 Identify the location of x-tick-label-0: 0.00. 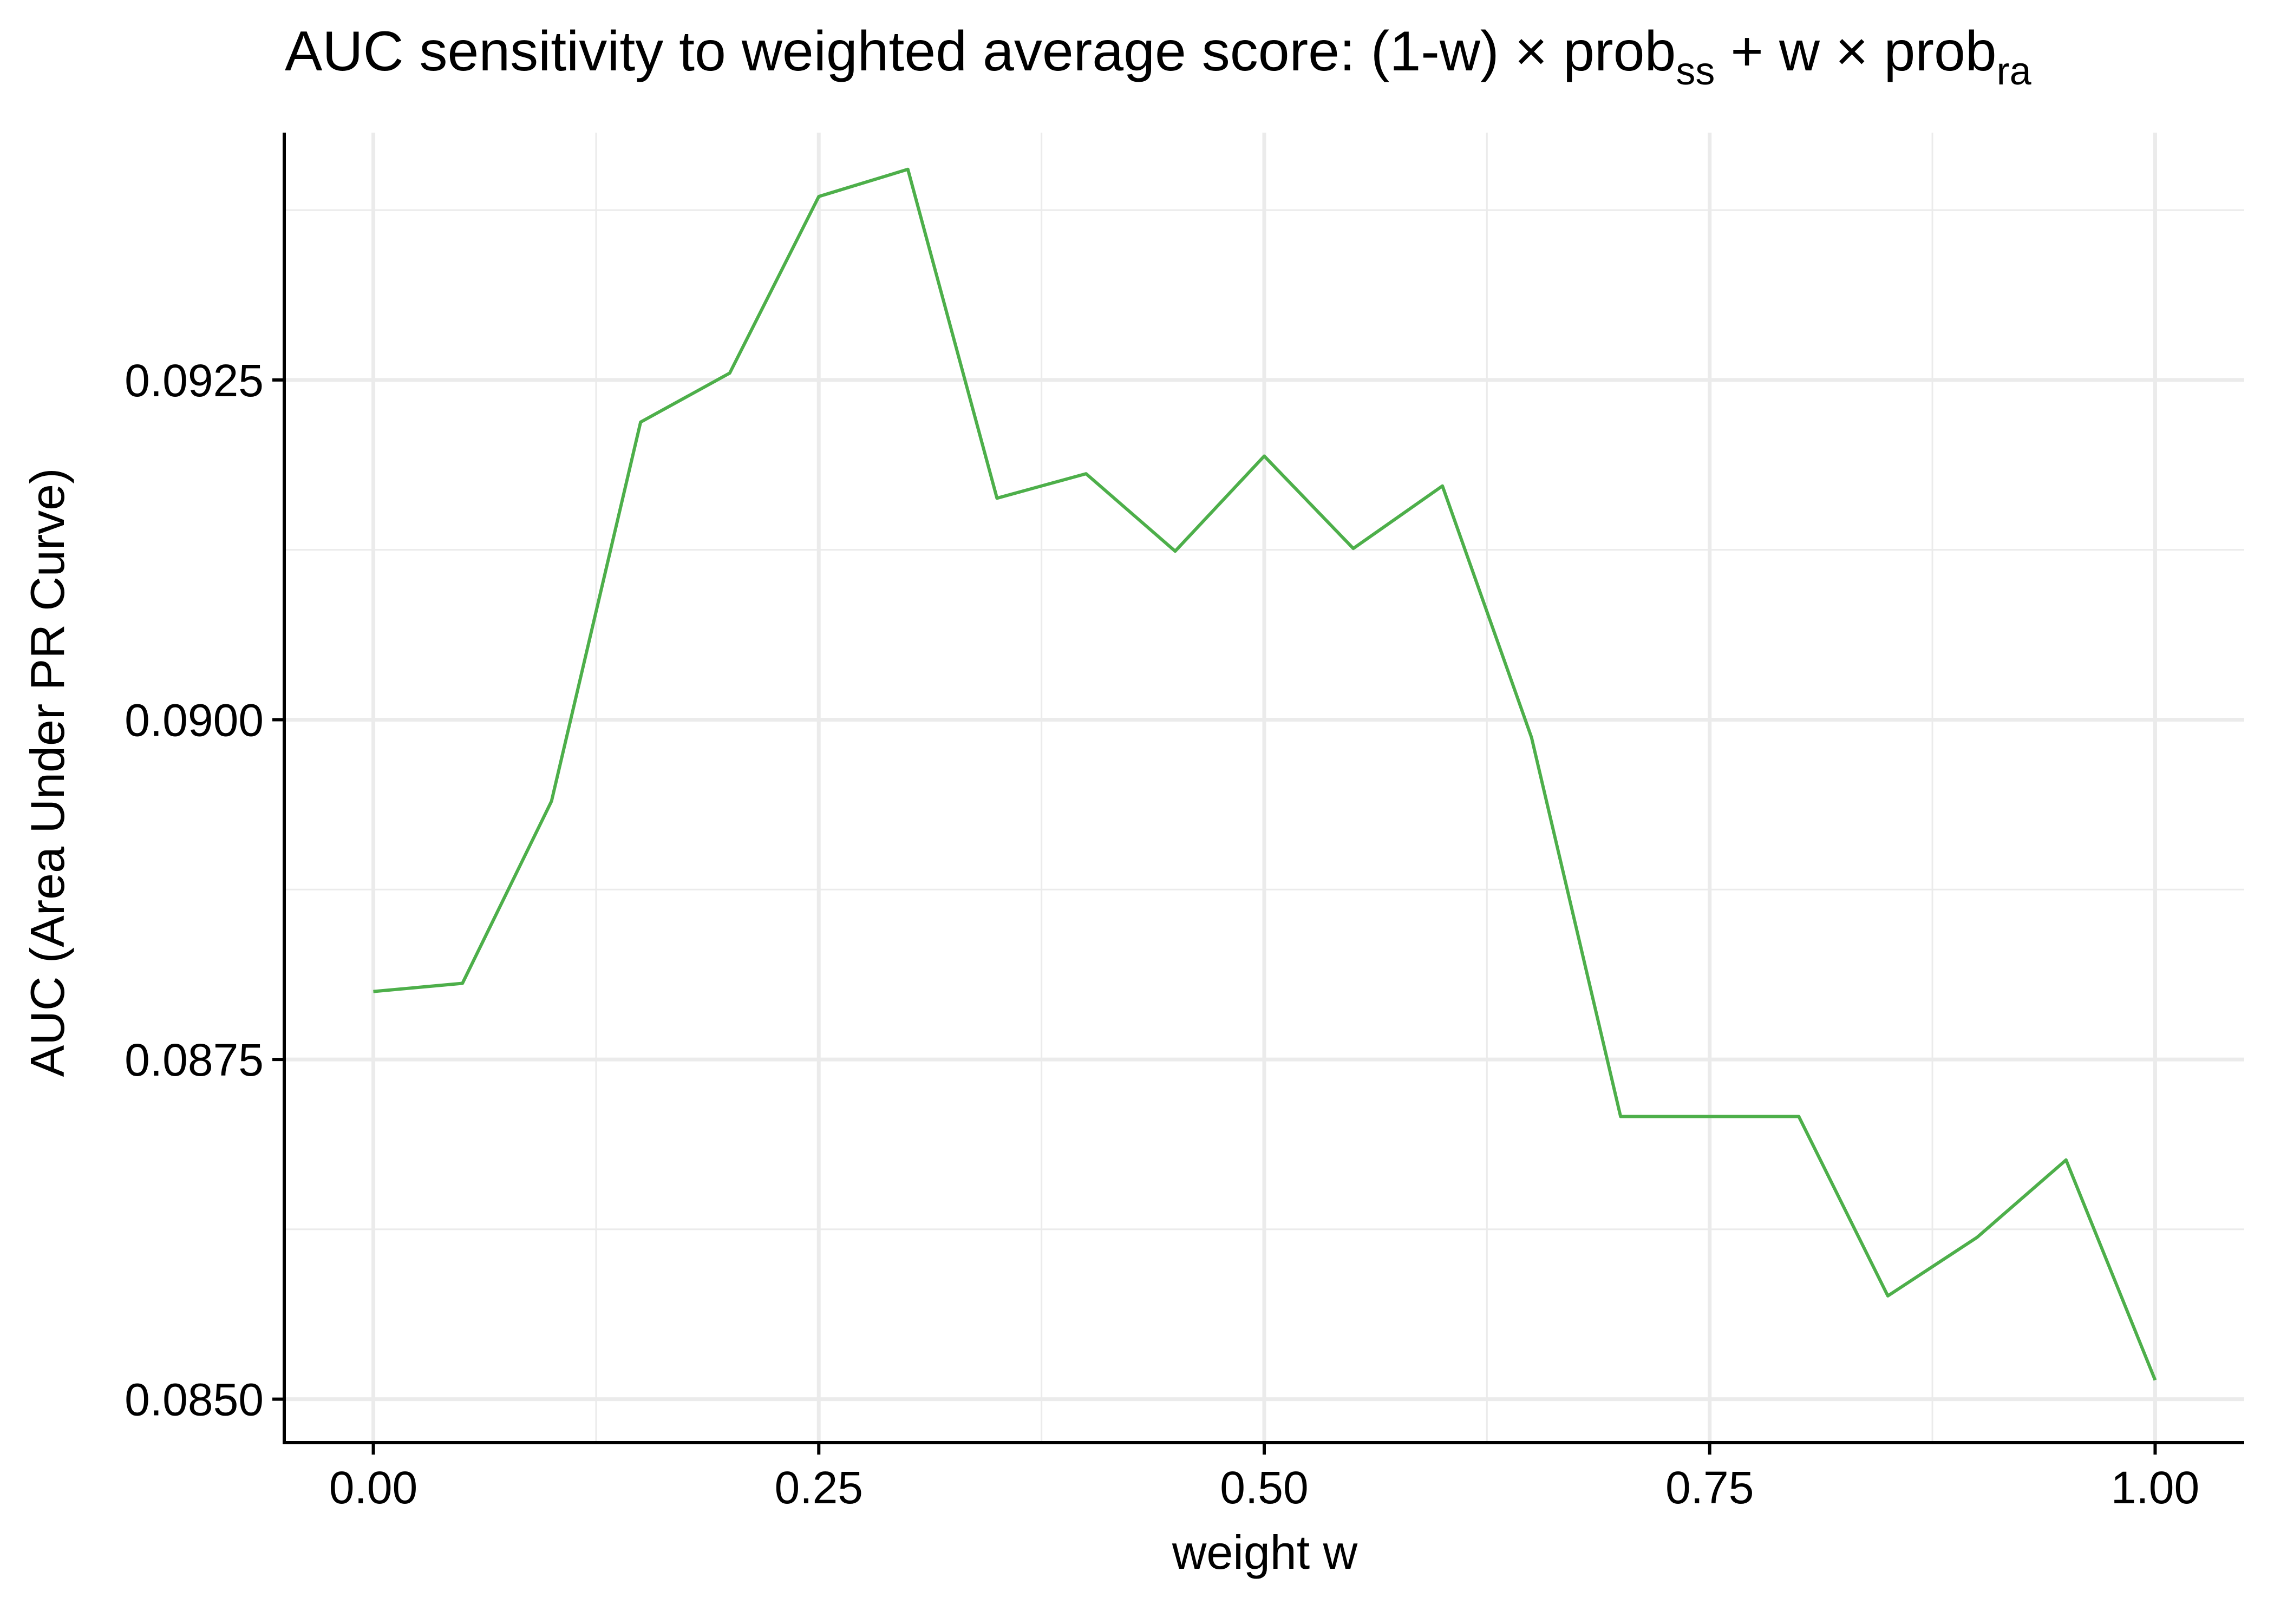
(374, 1487).